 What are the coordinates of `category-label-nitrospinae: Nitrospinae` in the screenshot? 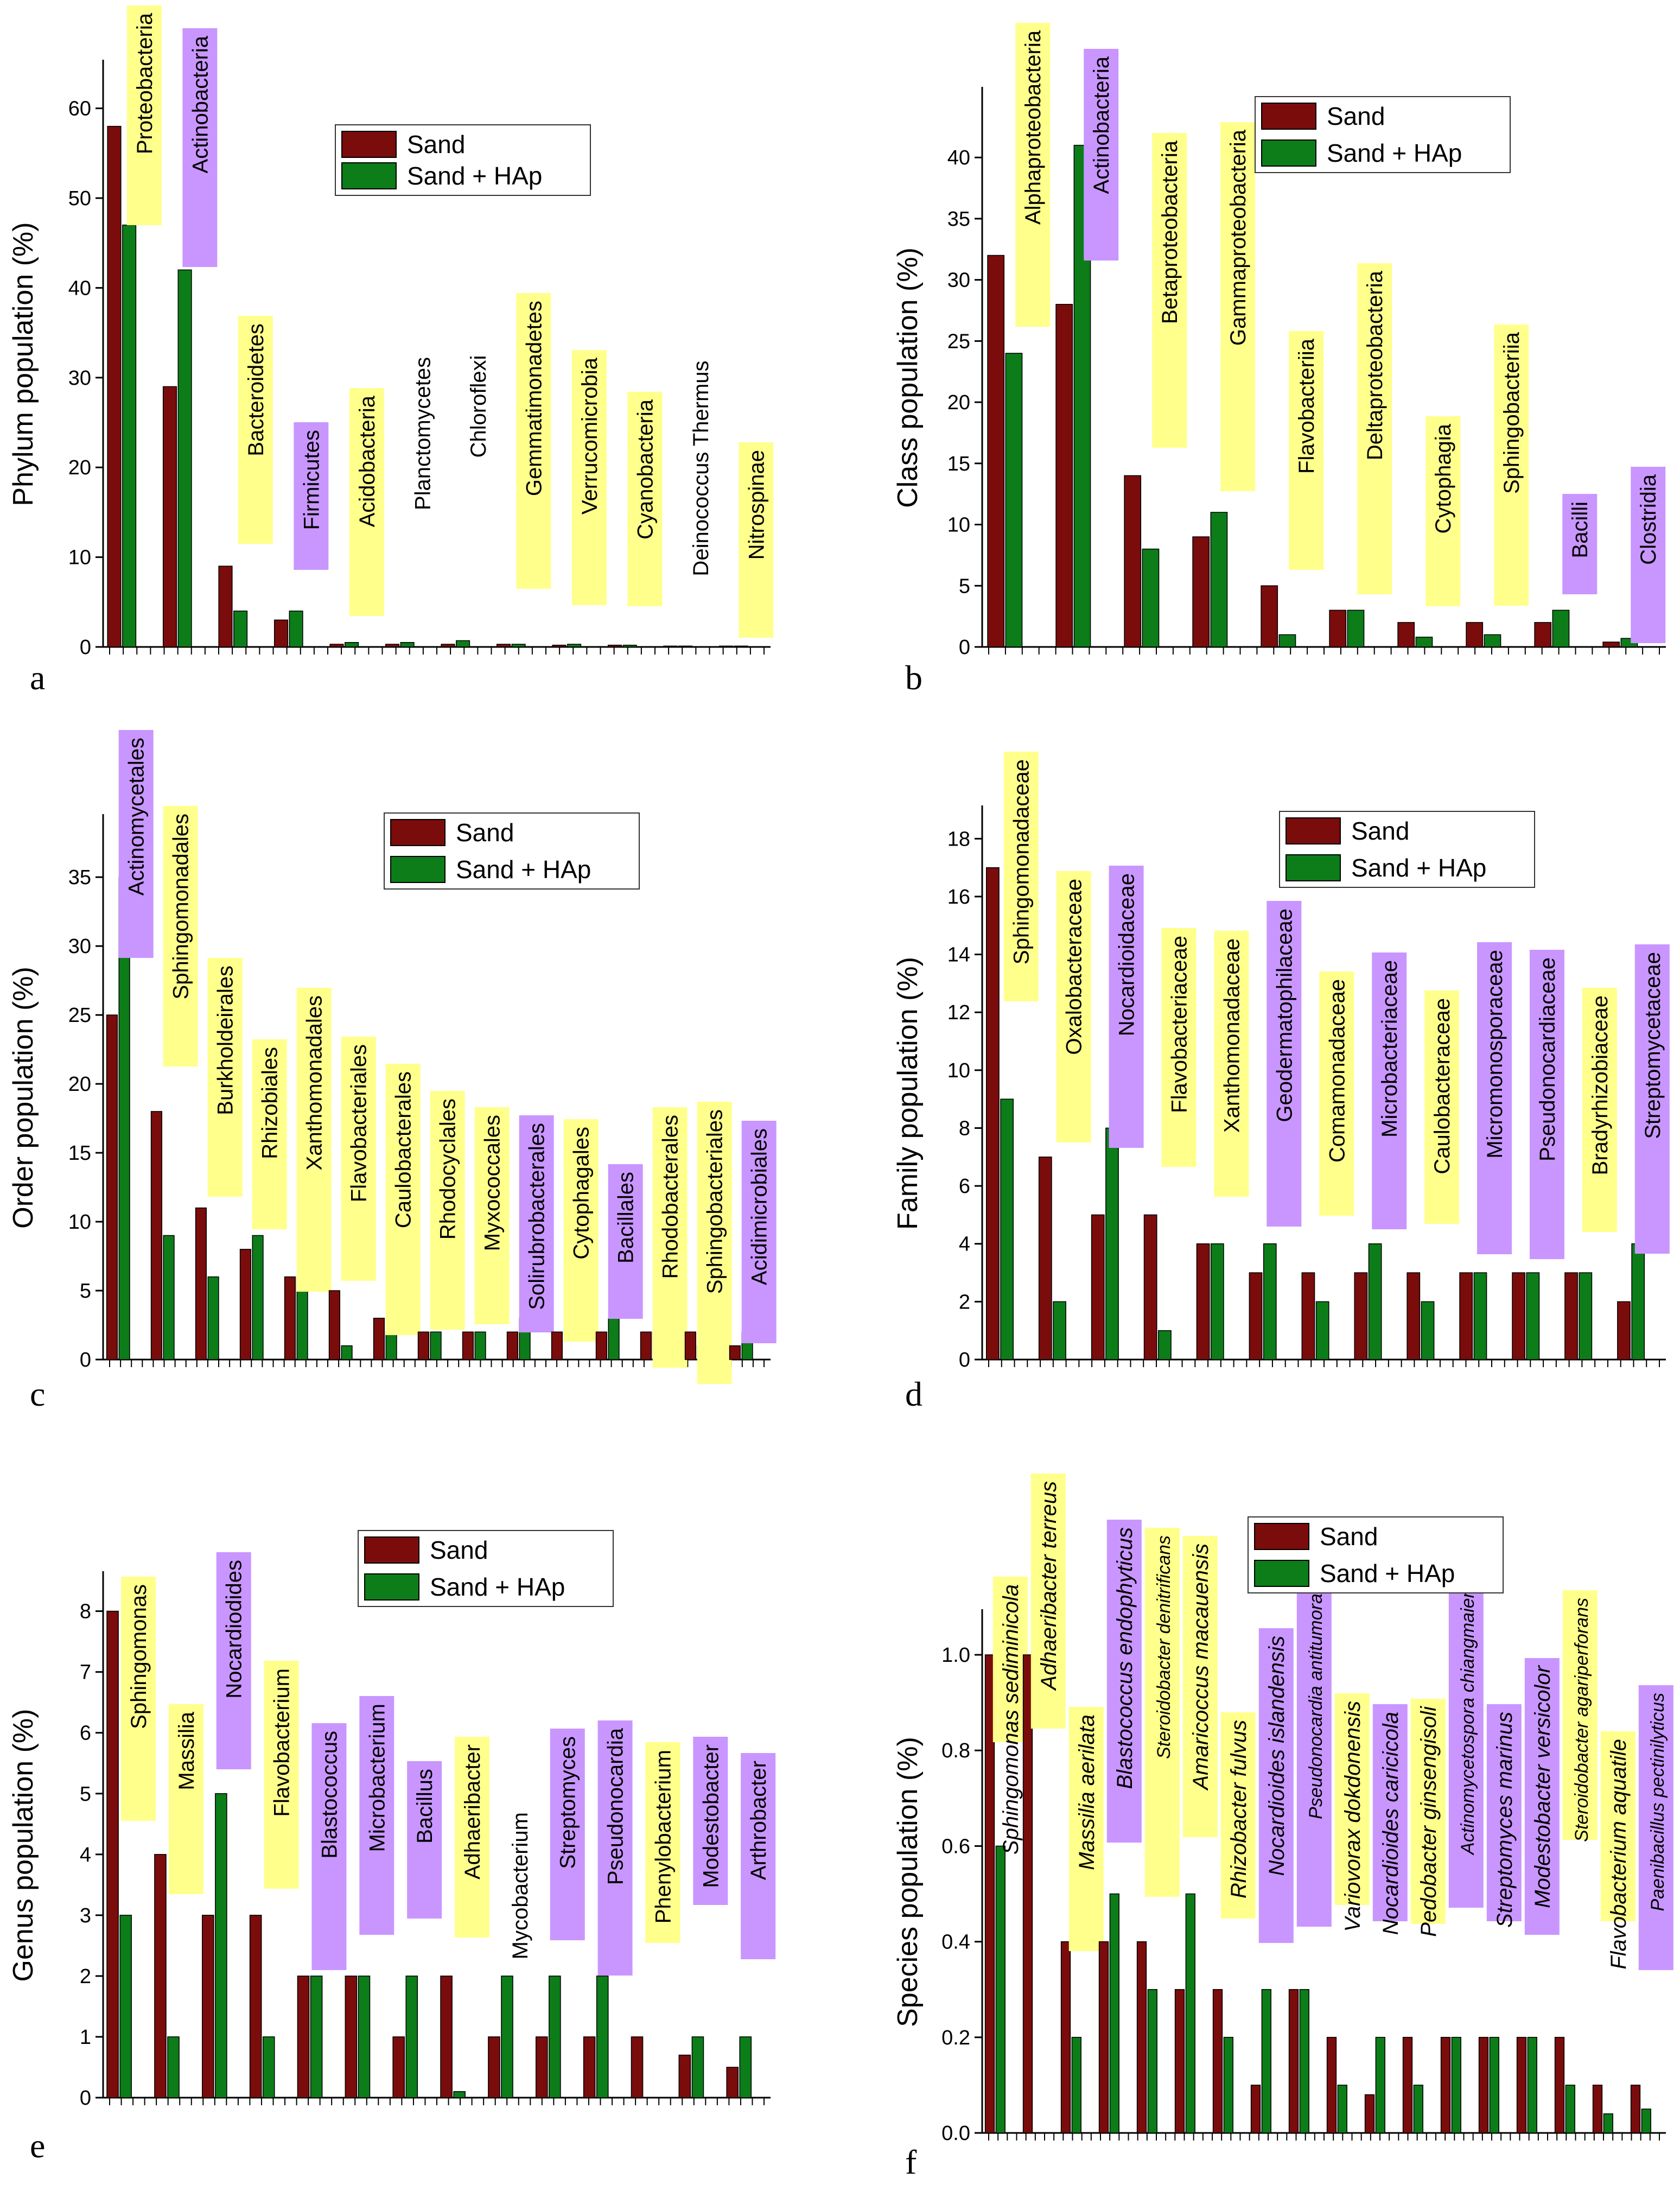 It's located at (756, 505).